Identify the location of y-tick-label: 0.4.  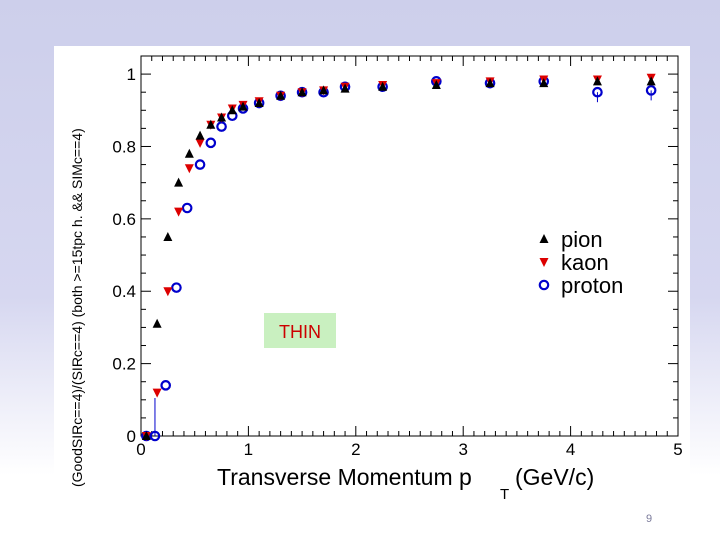
(124, 291).